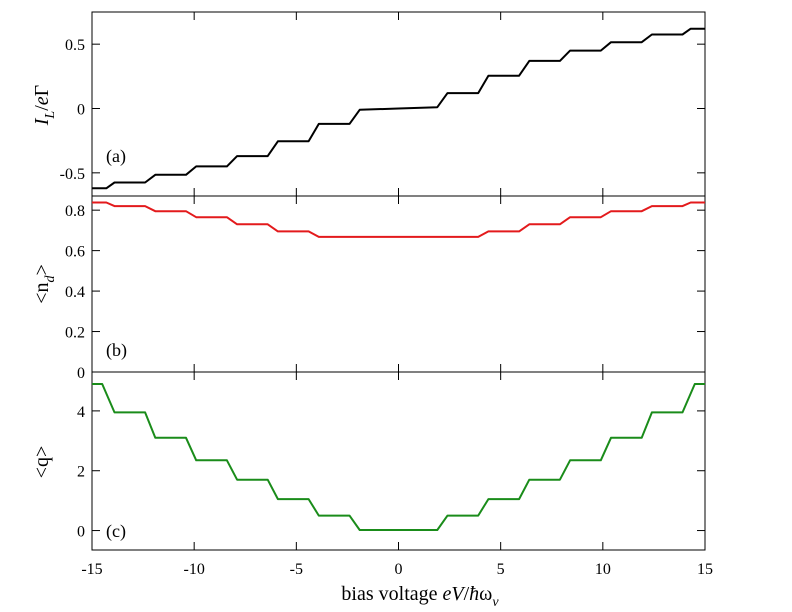 The height and width of the screenshot is (612, 792). Describe the element at coordinates (495, 602) in the screenshot. I see `x-label-sub: ν` at that location.